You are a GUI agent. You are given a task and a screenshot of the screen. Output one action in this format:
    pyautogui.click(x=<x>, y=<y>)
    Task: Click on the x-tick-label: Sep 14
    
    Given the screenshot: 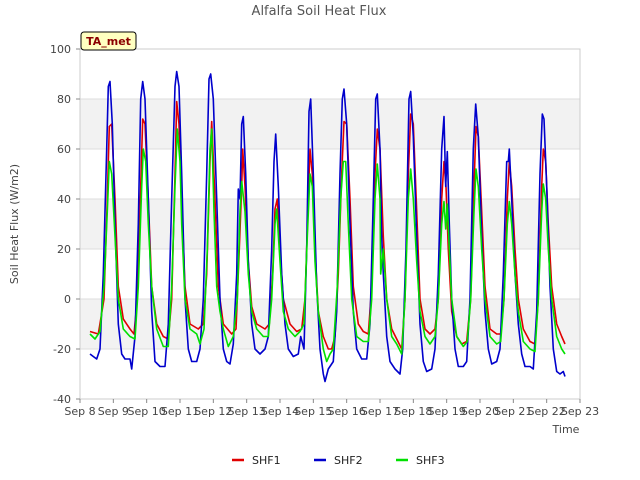 What is the action you would take?
    pyautogui.click(x=280, y=411)
    